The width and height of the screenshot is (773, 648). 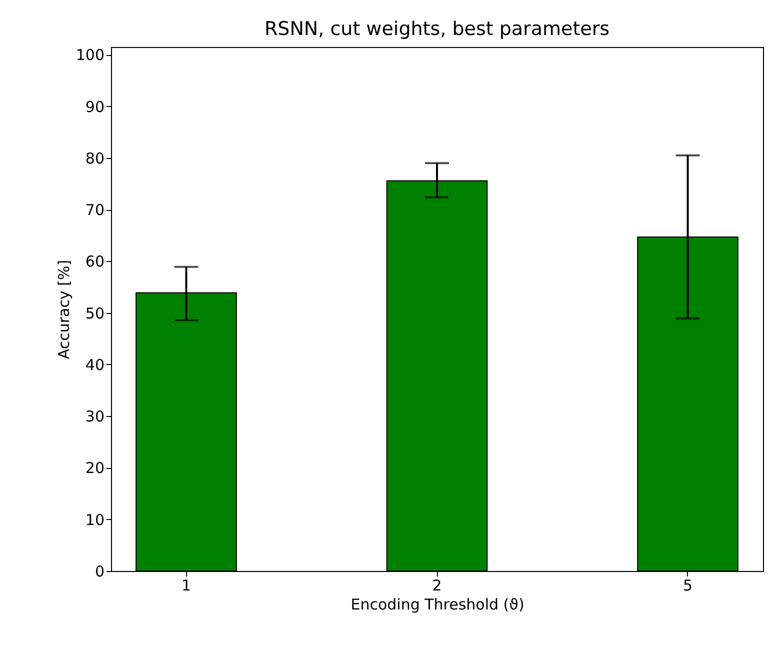 What do you see at coordinates (94, 158) in the screenshot?
I see `y-tick-label: 80` at bounding box center [94, 158].